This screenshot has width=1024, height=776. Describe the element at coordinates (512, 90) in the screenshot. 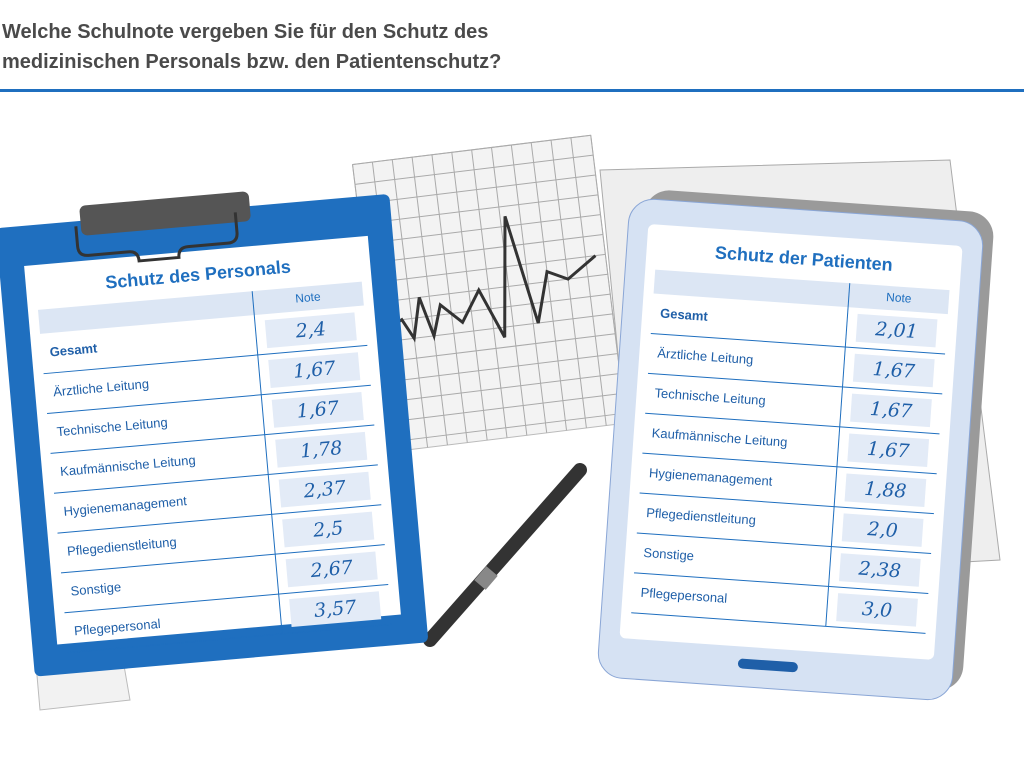

I see `title-rule` at that location.